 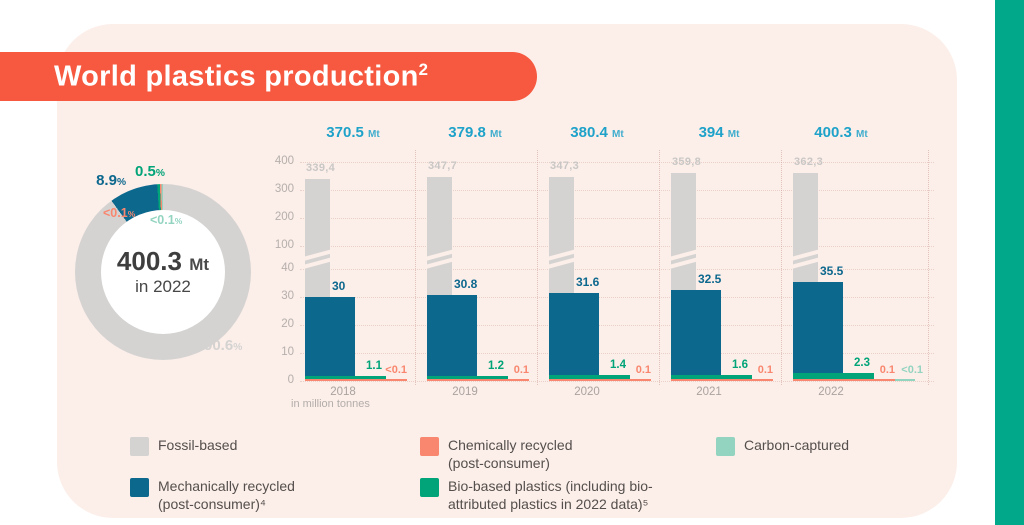 What do you see at coordinates (374, 366) in the screenshot?
I see `bar-value-bio-2018: 1.1` at bounding box center [374, 366].